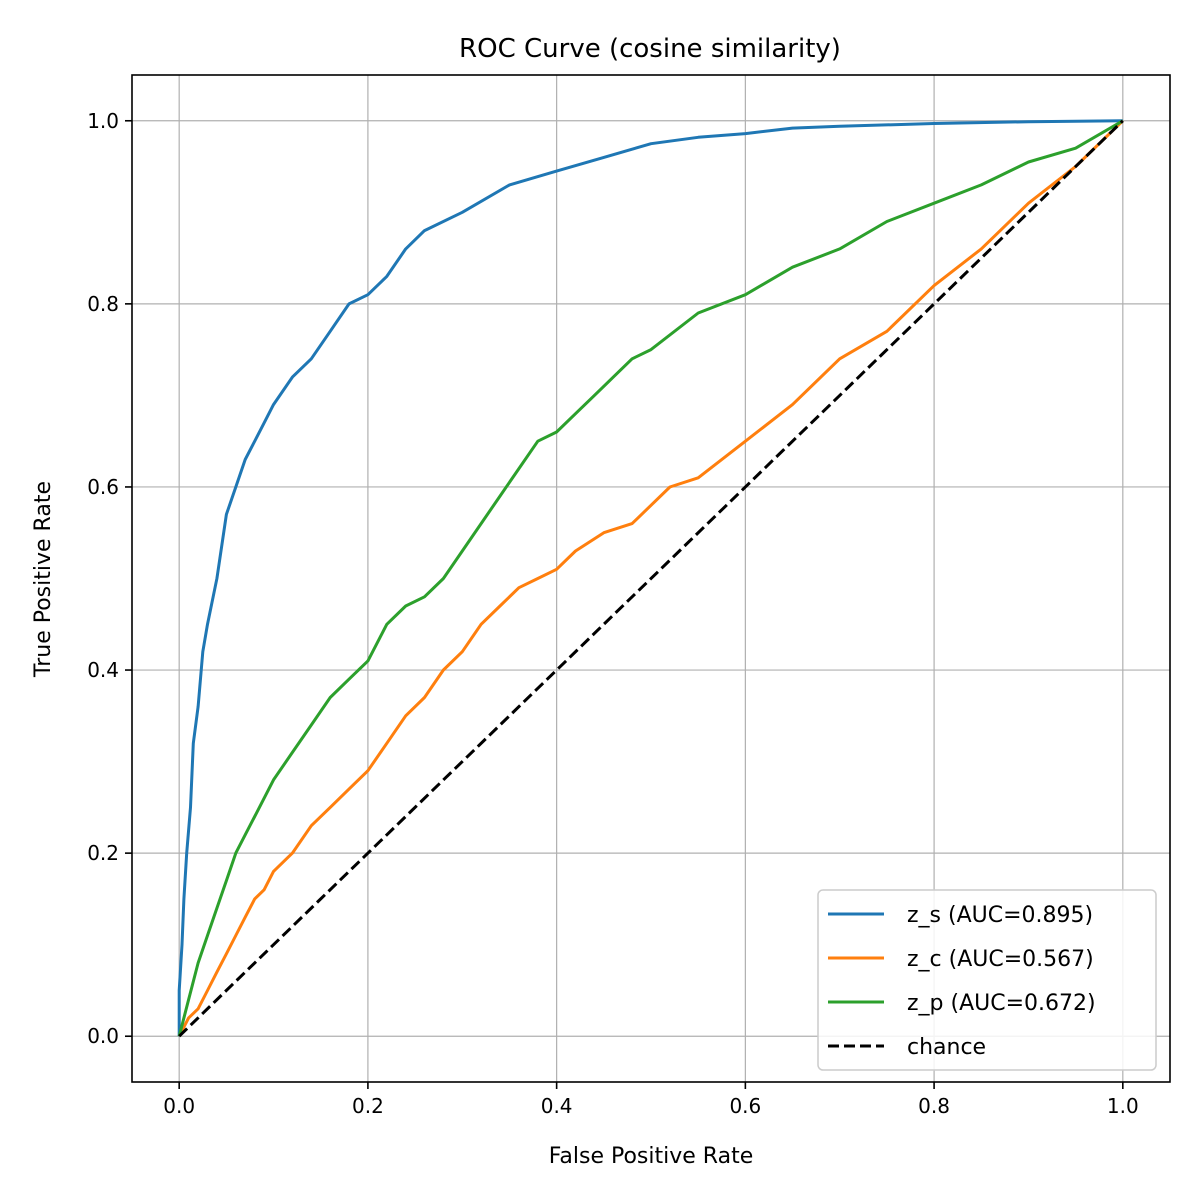 The height and width of the screenshot is (1200, 1200). What do you see at coordinates (103, 853) in the screenshot?
I see `y-tick-label: 0.2` at bounding box center [103, 853].